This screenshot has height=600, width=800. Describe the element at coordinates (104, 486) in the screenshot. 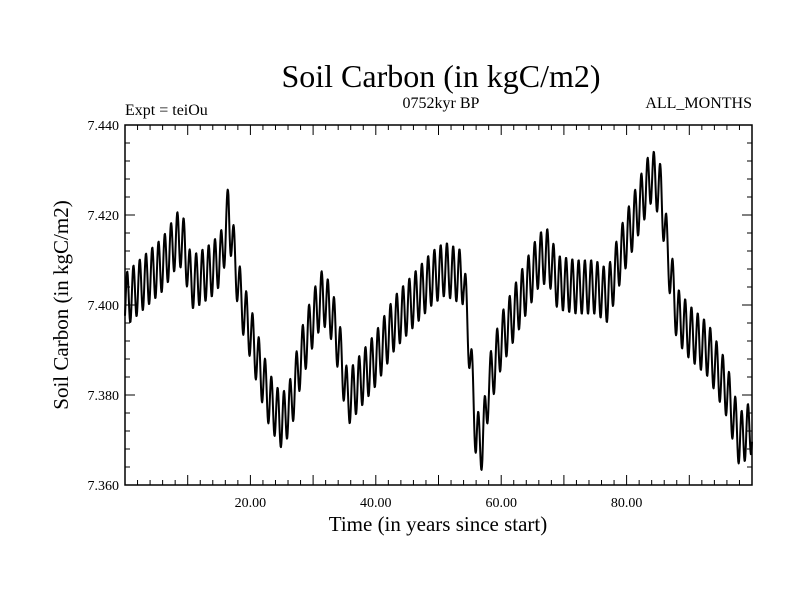

I see `y-tick-label: 7.360` at that location.